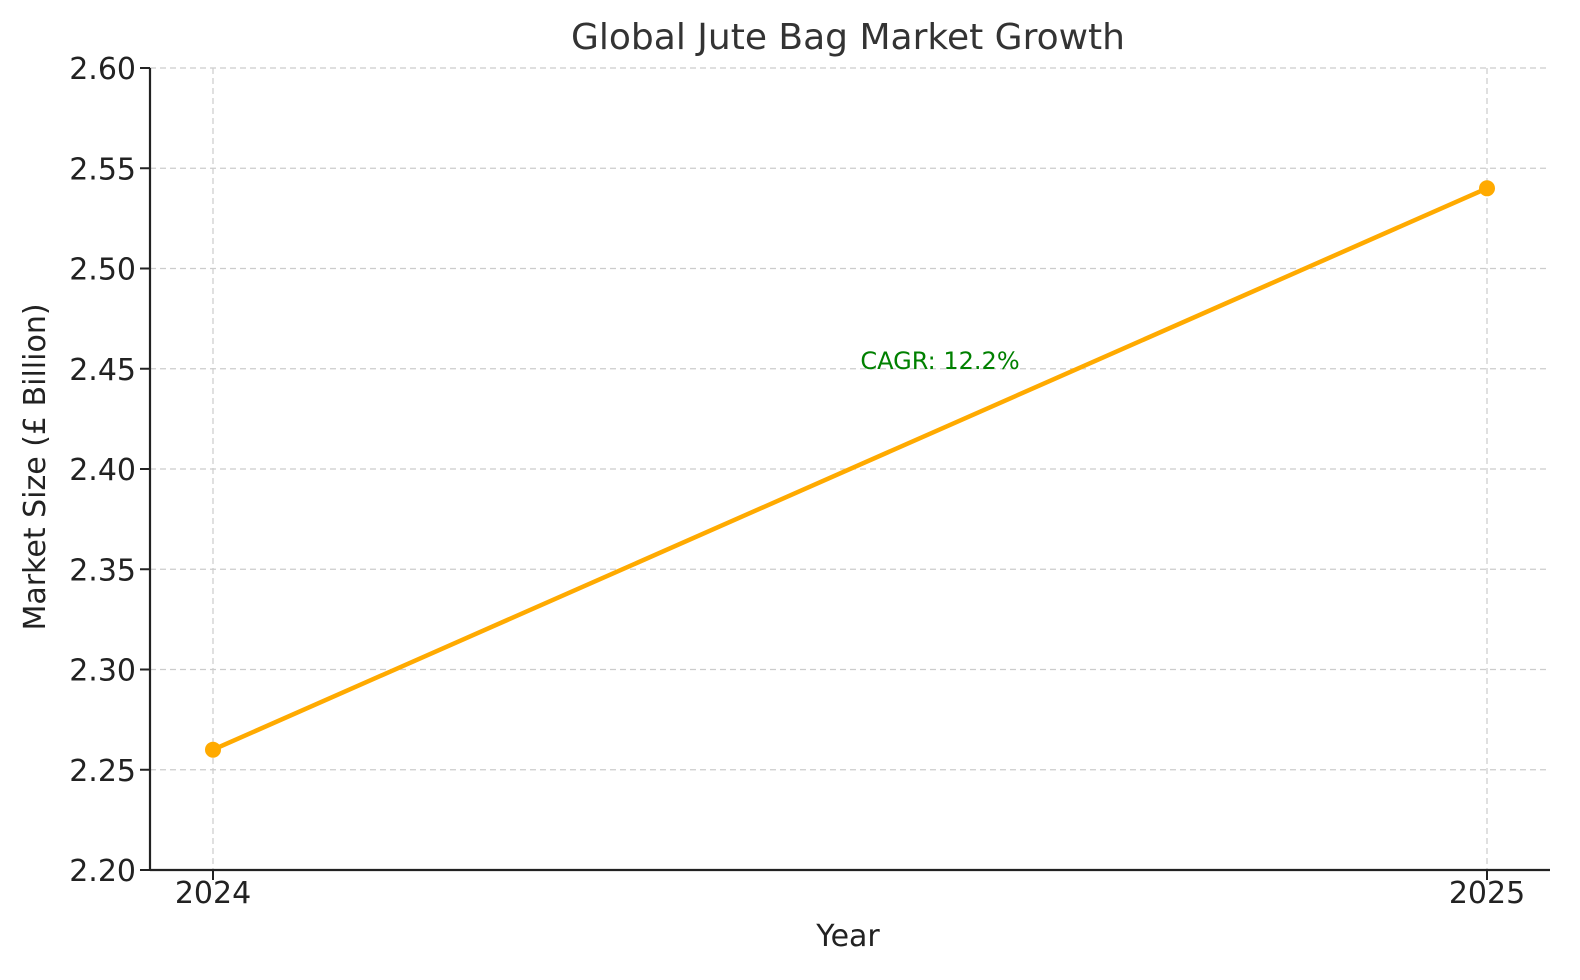  I want to click on chart-title: Global Jute Bag Market Growth, so click(848, 37).